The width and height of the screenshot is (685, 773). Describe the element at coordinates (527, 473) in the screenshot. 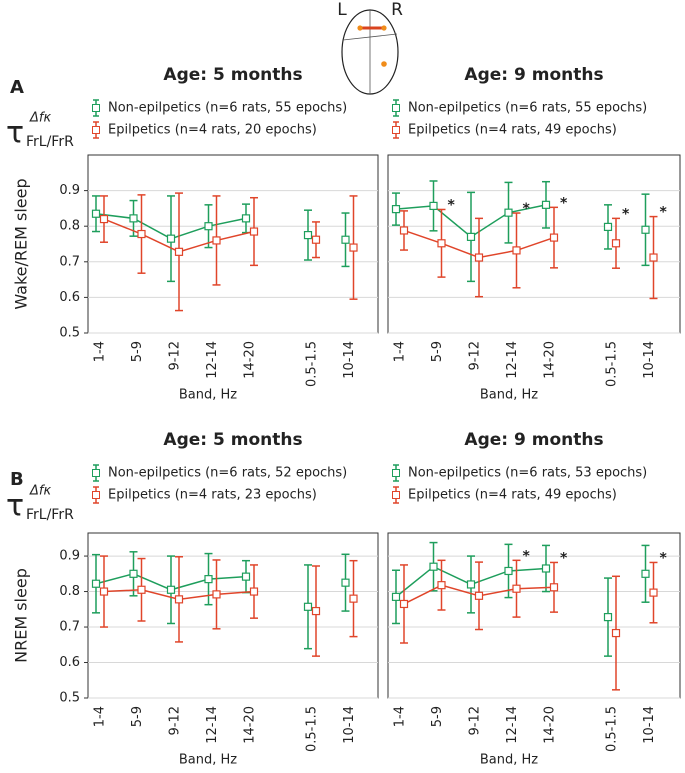

I see `legend-label: Non-epilpetics (n=6 rats, 53 epochs)` at that location.